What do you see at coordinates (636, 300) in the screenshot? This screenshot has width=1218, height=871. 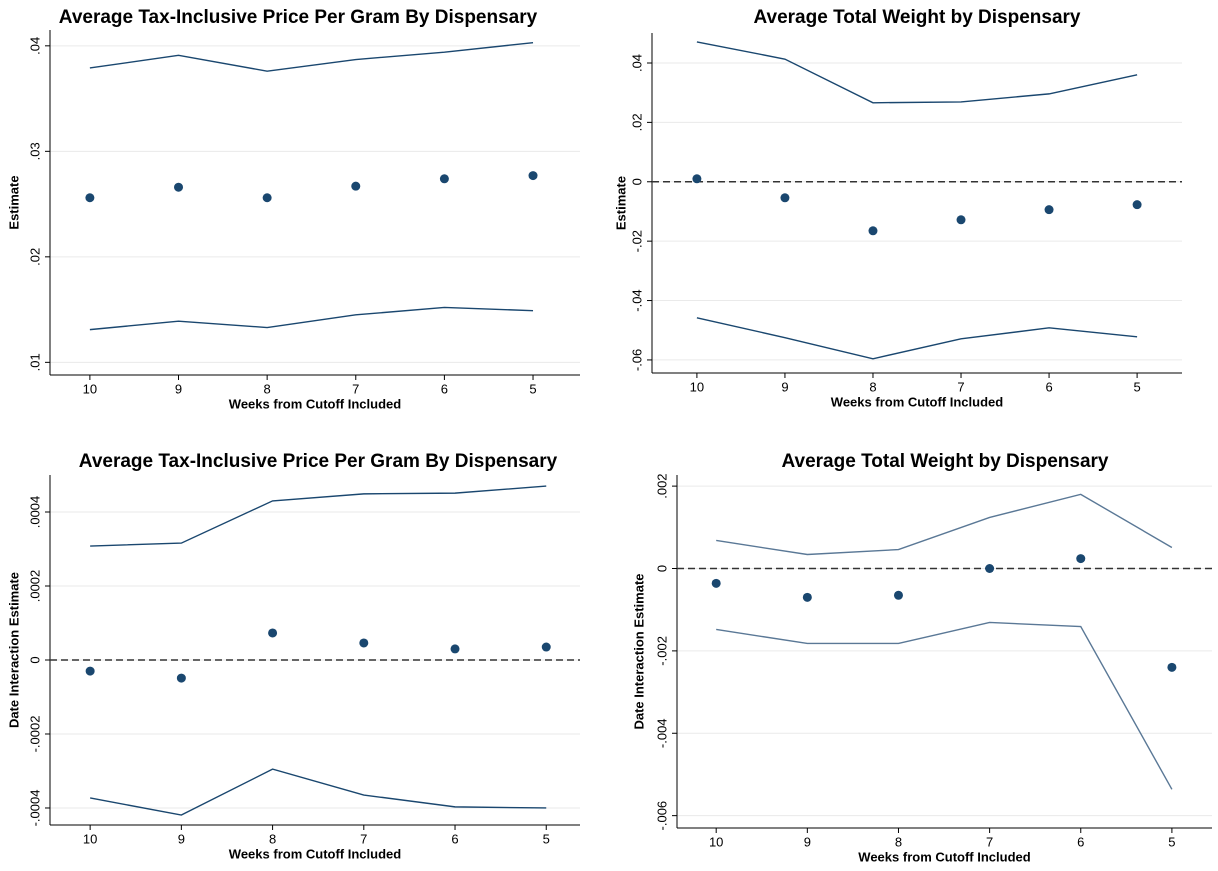 I see `y-tick-label: -.04` at bounding box center [636, 300].